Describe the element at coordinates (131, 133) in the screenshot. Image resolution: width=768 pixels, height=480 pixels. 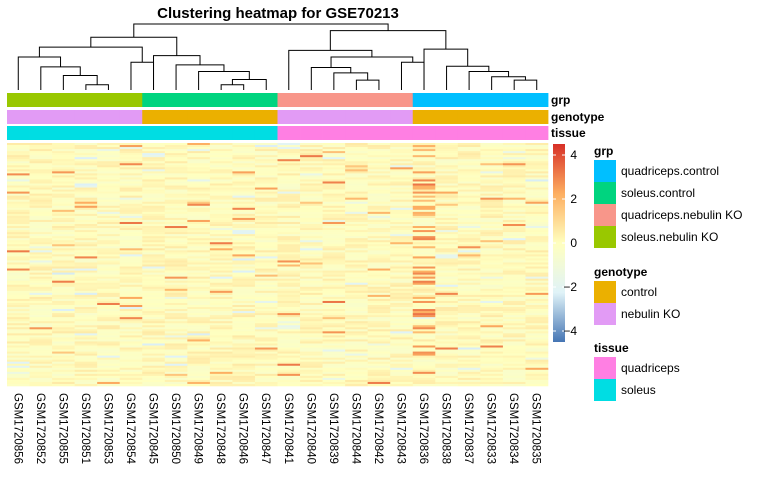
I see `annotation-cell-tissue` at that location.